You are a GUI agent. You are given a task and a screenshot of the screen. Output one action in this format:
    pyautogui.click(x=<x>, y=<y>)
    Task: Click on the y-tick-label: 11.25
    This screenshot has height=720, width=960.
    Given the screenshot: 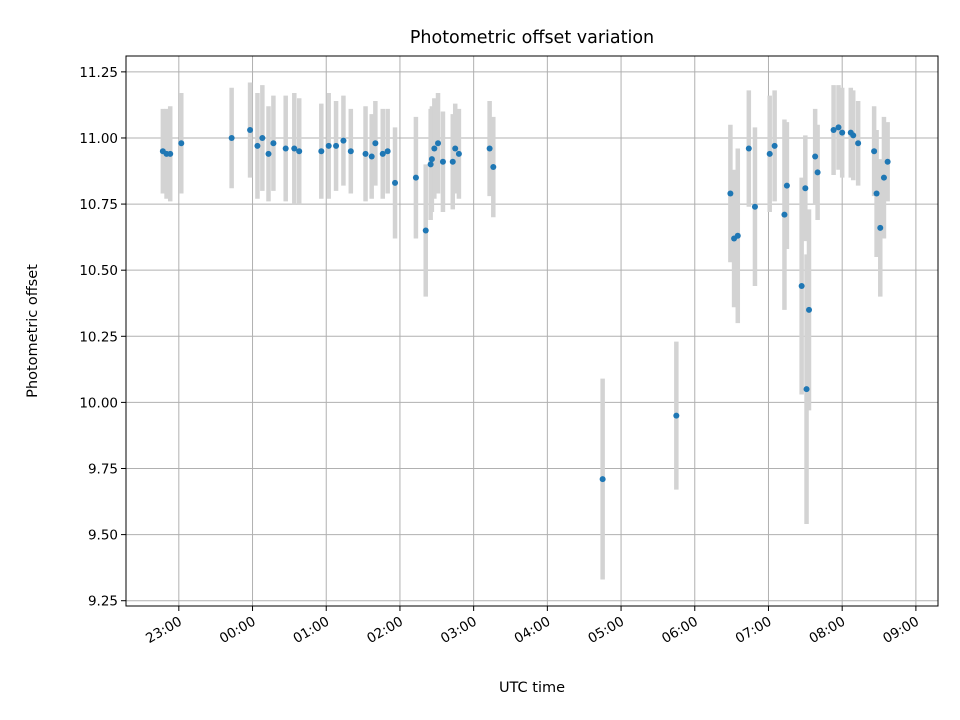 What is the action you would take?
    pyautogui.click(x=98, y=73)
    